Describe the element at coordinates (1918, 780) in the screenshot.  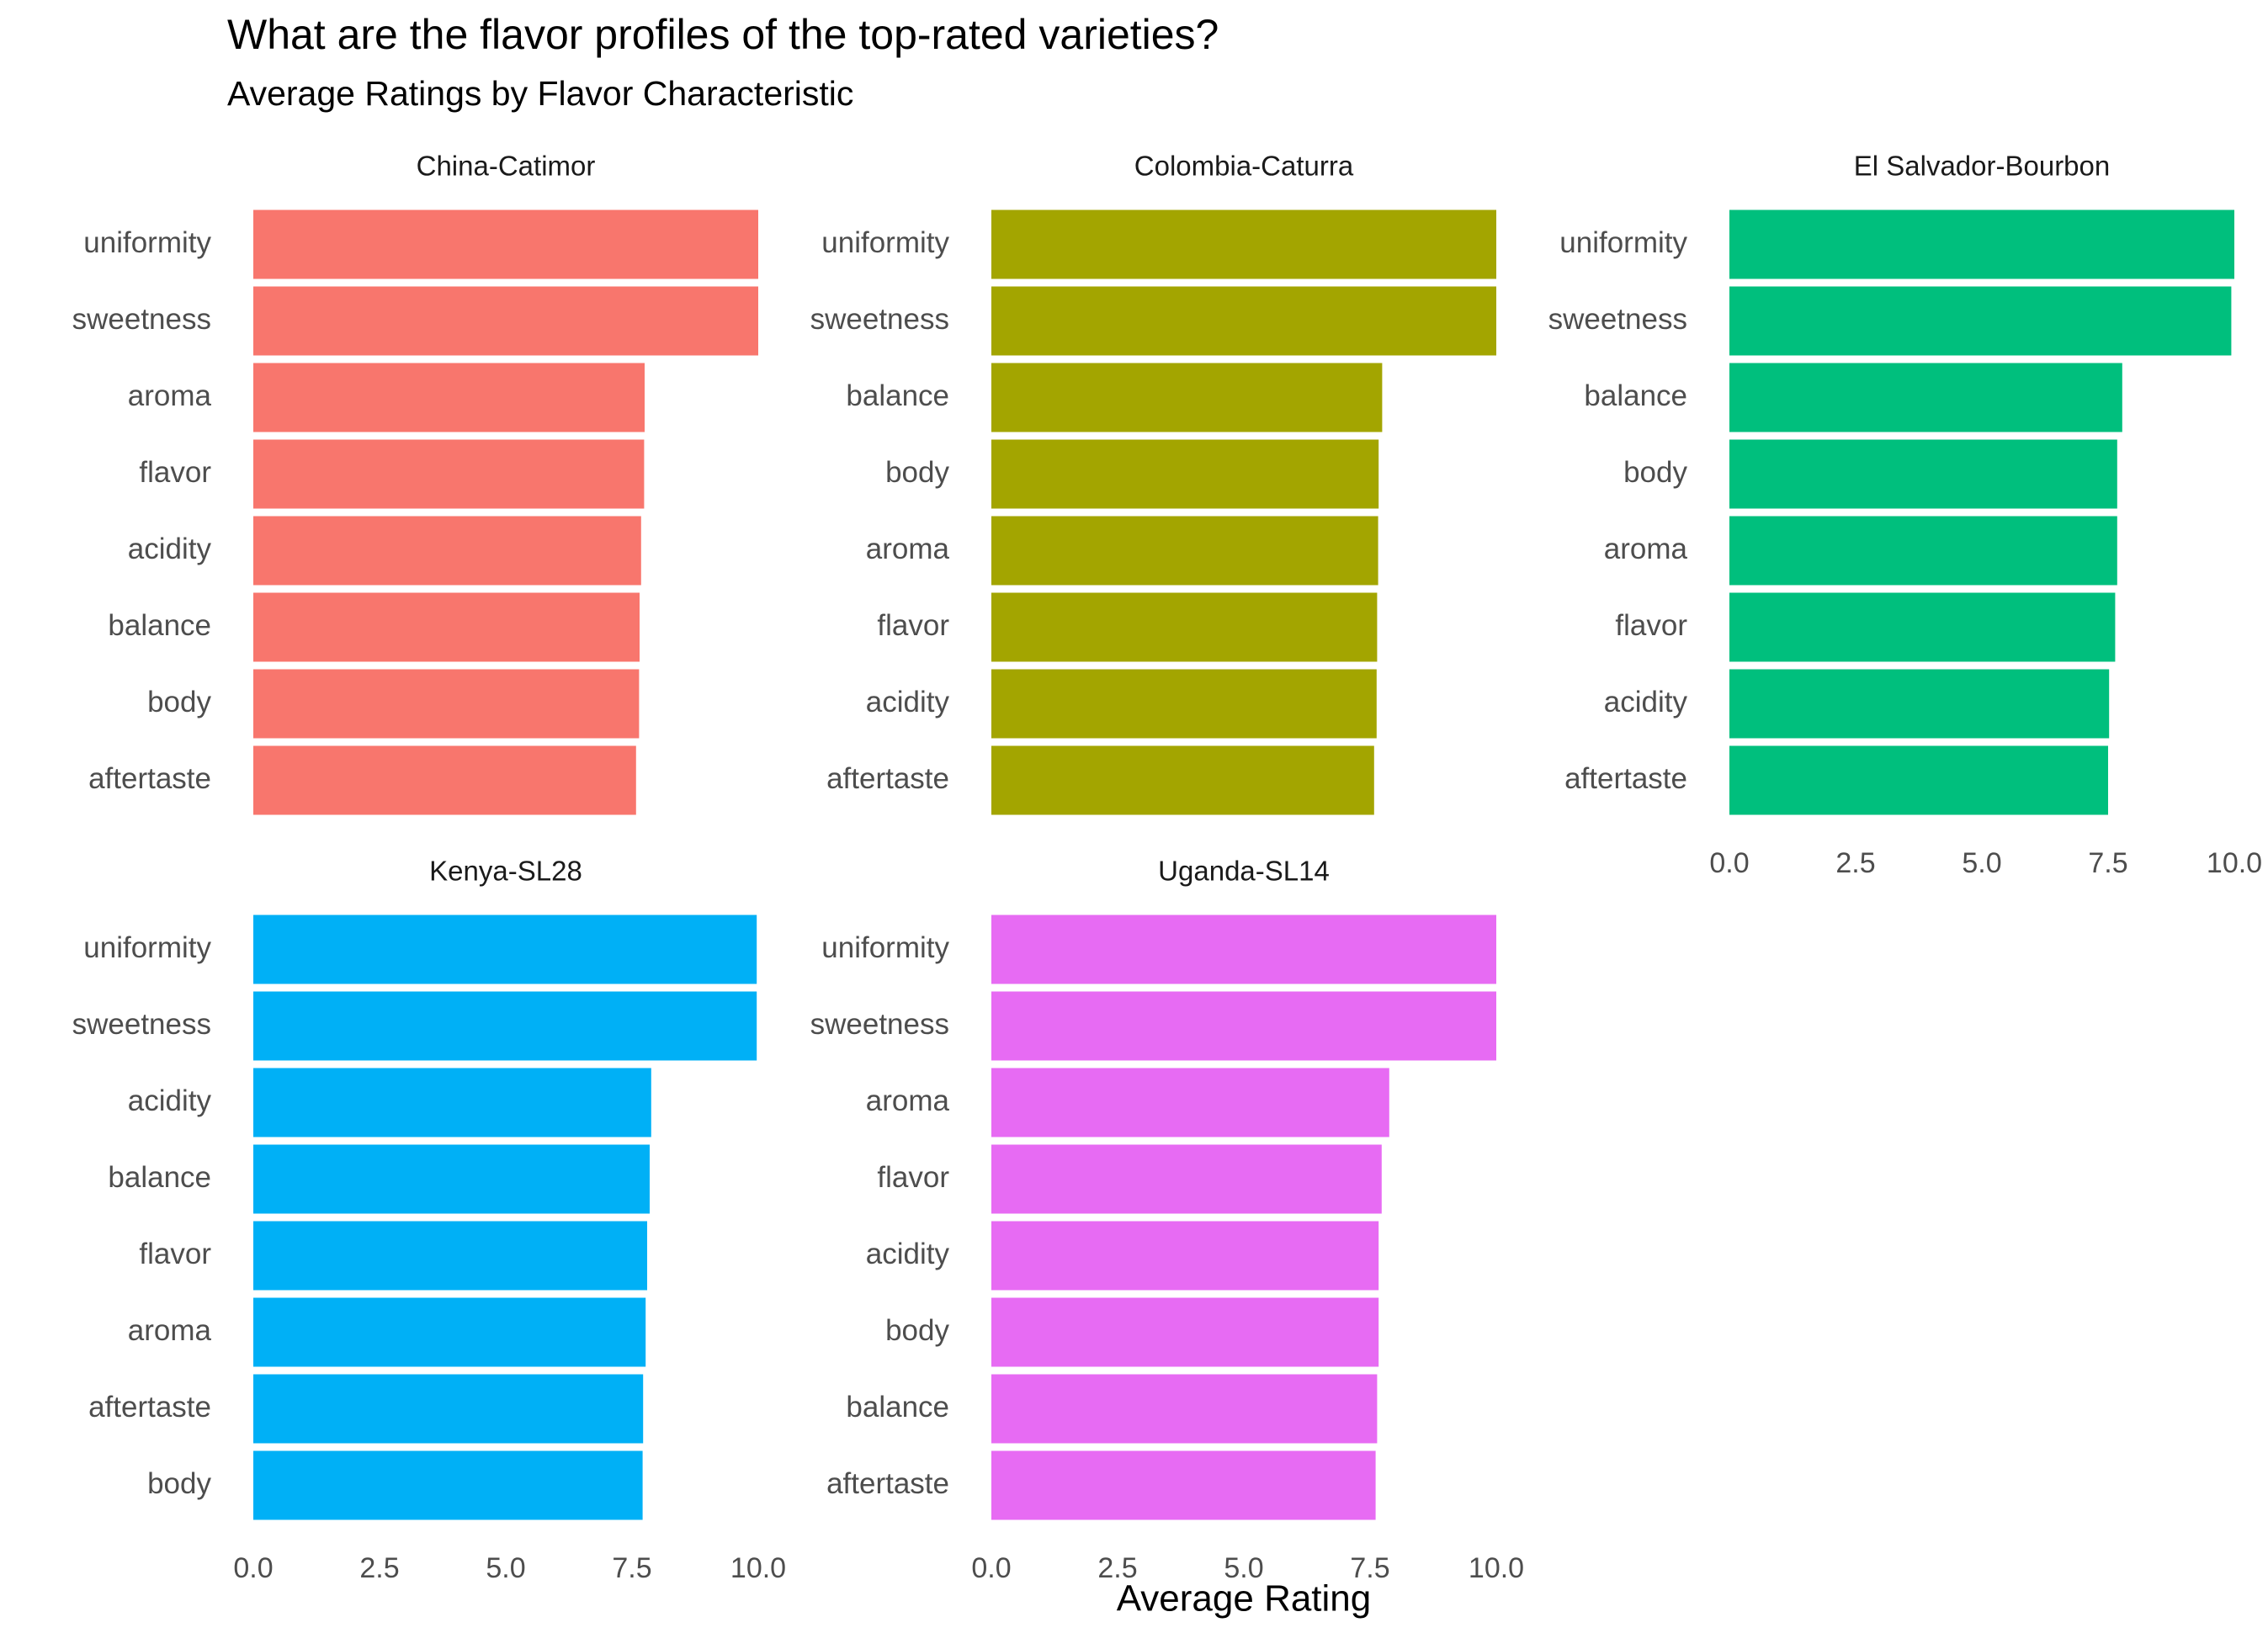
I see `bar-el-salvador-bourbon-aftertaste` at that location.